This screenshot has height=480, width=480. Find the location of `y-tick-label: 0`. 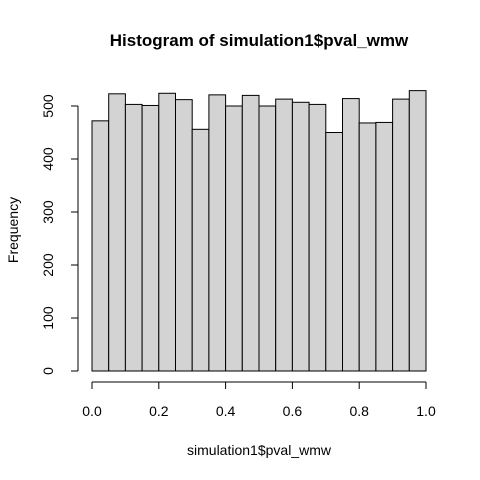

y-tick-label: 0 is located at coordinates (48, 371).